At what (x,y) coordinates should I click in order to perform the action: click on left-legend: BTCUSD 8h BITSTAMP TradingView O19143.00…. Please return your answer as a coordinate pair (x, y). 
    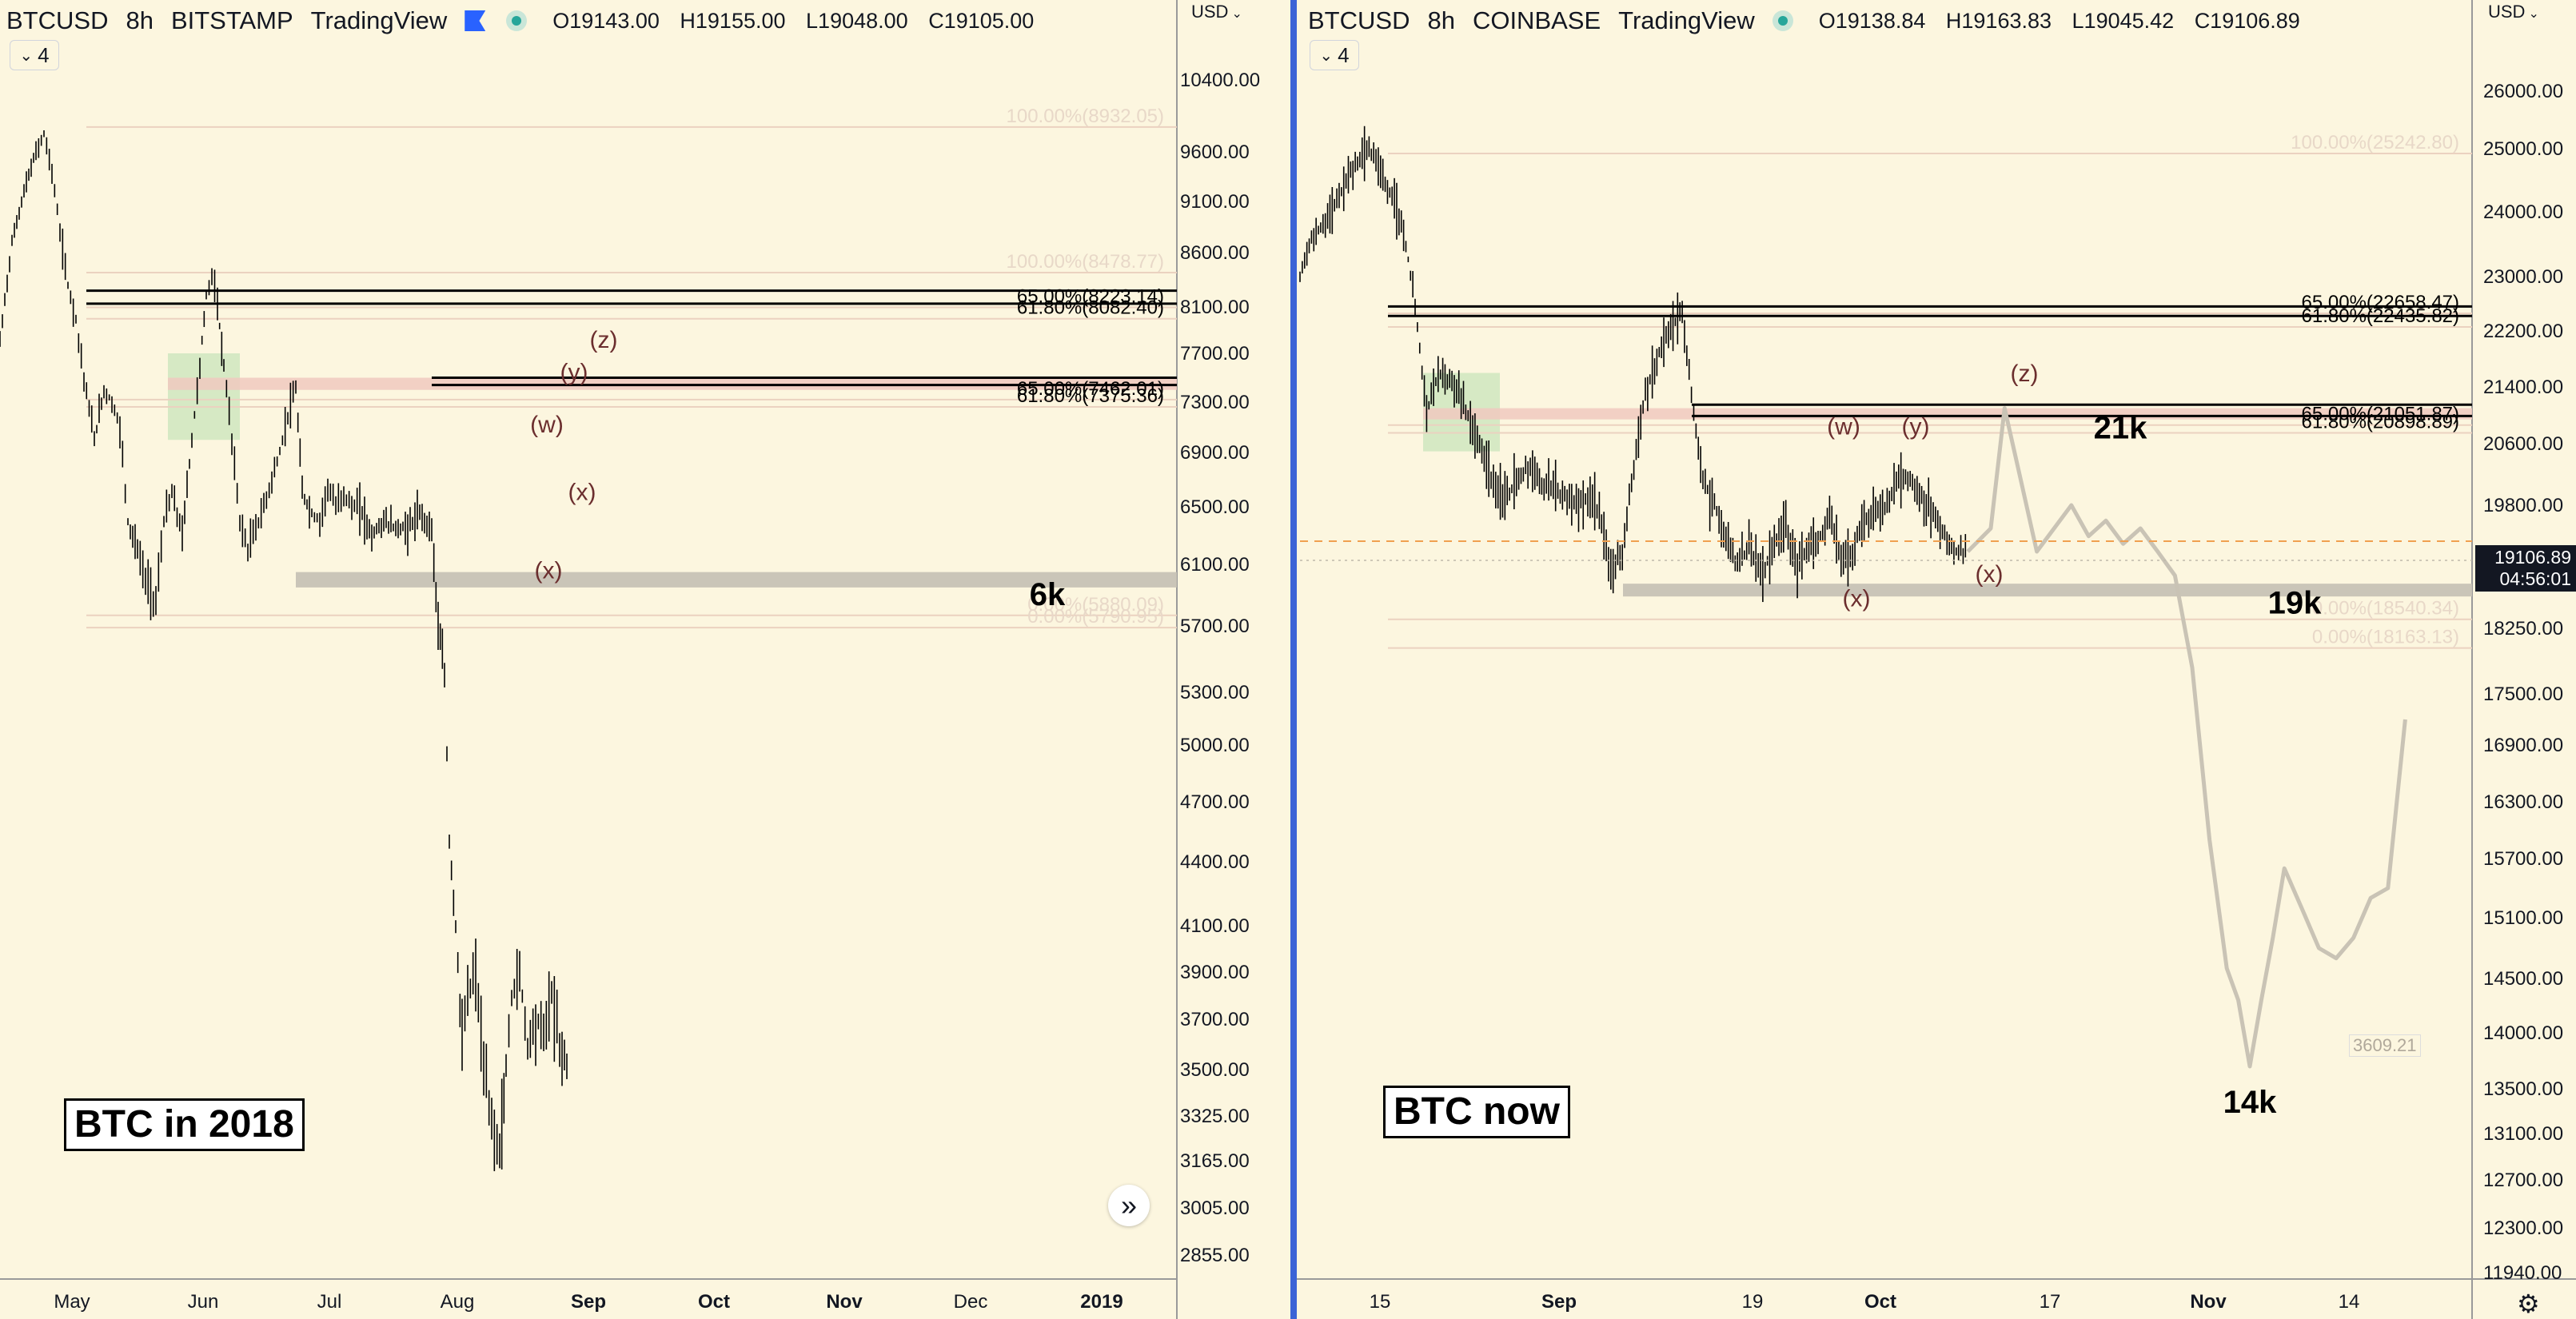
    Looking at the image, I should click on (527, 21).